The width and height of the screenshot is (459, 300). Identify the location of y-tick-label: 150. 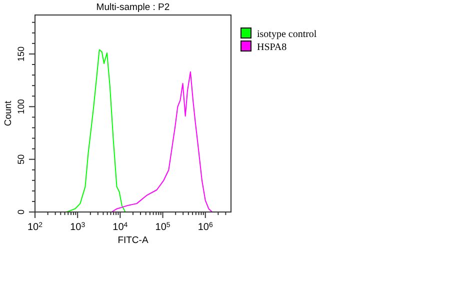
(21, 54).